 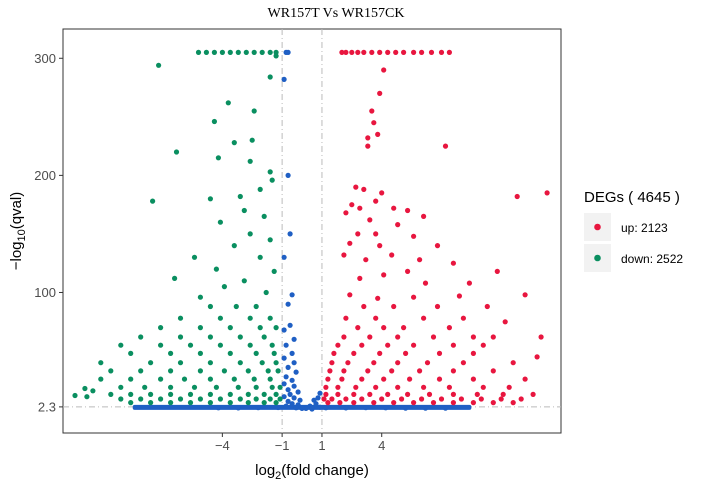 I want to click on legend-swatch-down, so click(x=597, y=258).